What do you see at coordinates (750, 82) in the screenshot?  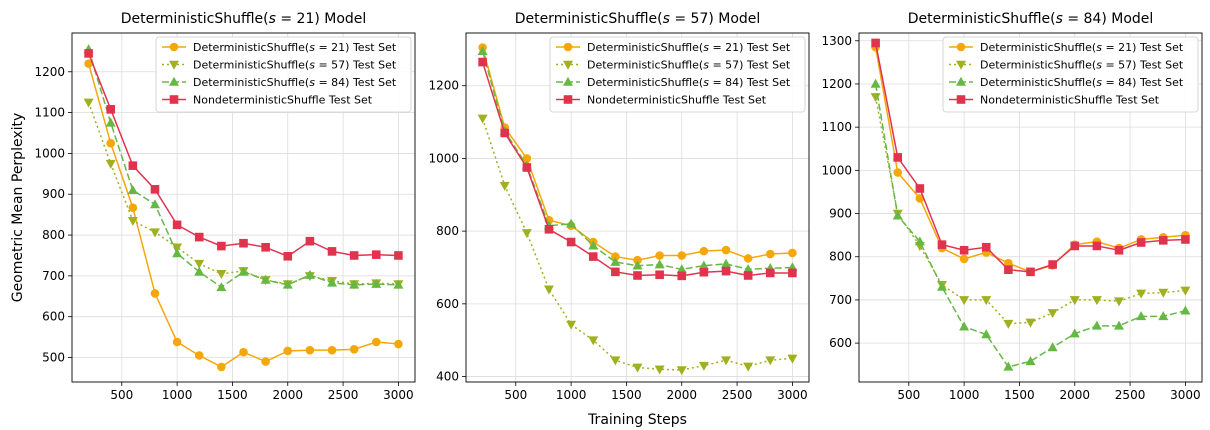 I see `legend-label-part: = 84) Test Set` at bounding box center [750, 82].